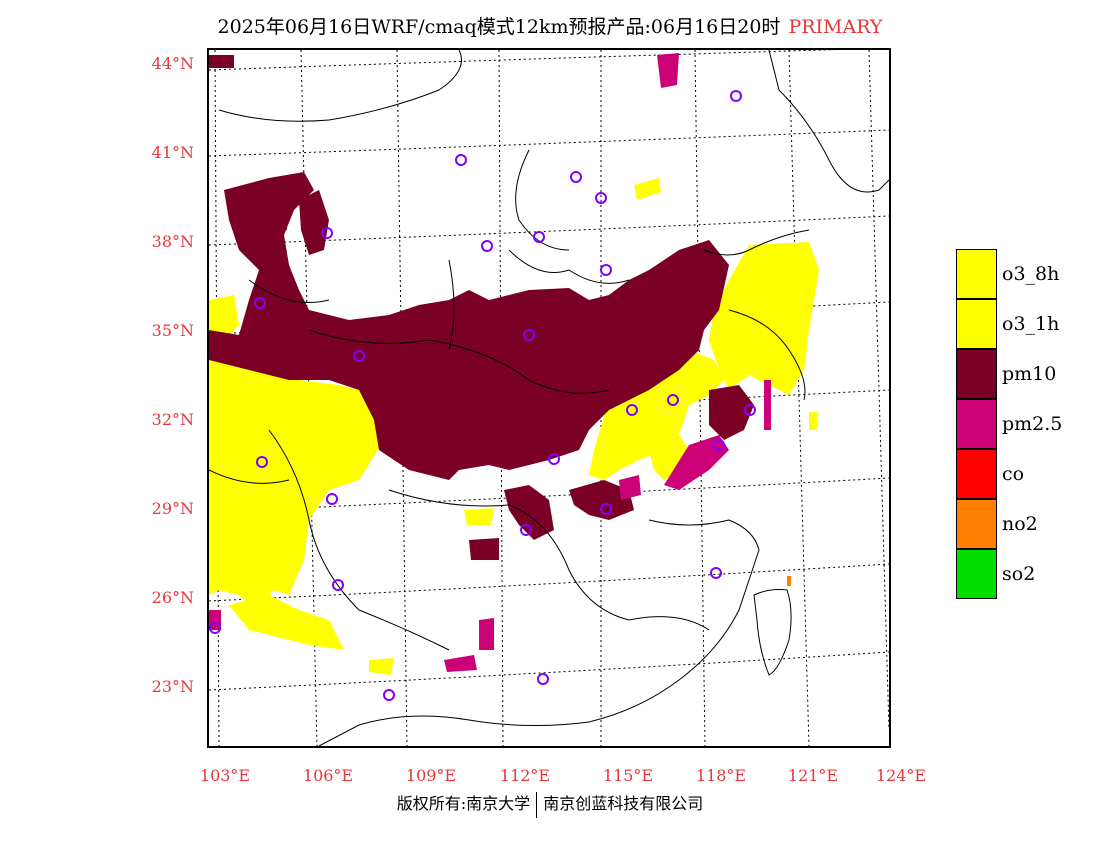  What do you see at coordinates (628, 775) in the screenshot?
I see `lon-label-115: 115°E` at bounding box center [628, 775].